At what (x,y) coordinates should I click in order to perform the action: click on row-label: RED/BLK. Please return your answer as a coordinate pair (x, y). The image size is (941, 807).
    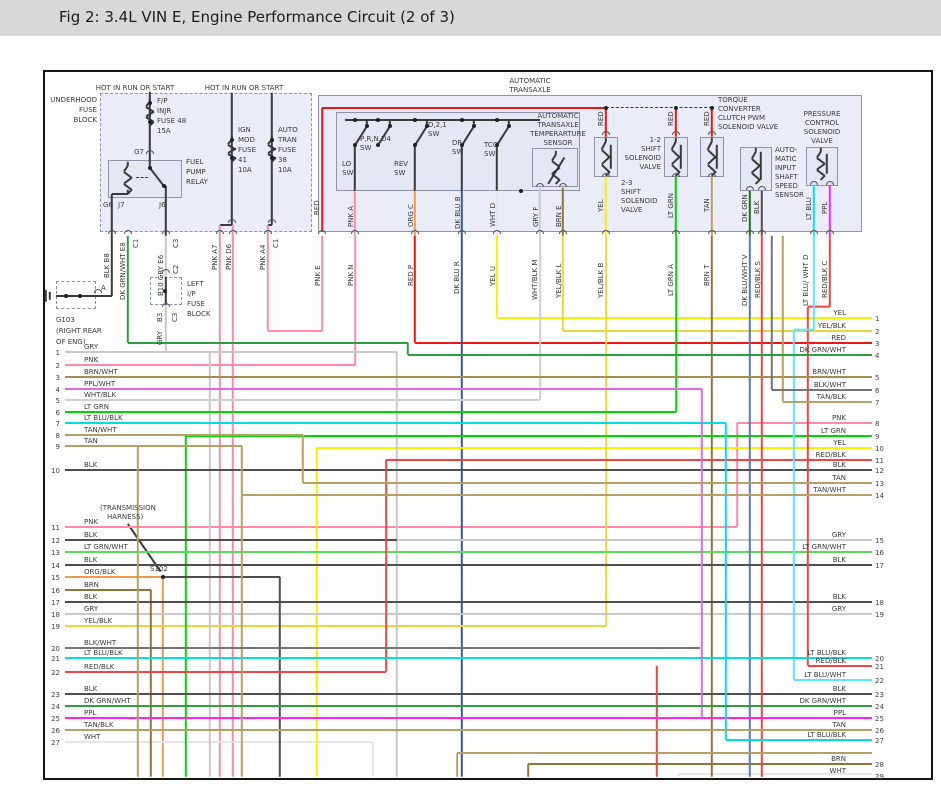
    Looking at the image, I should click on (830, 661).